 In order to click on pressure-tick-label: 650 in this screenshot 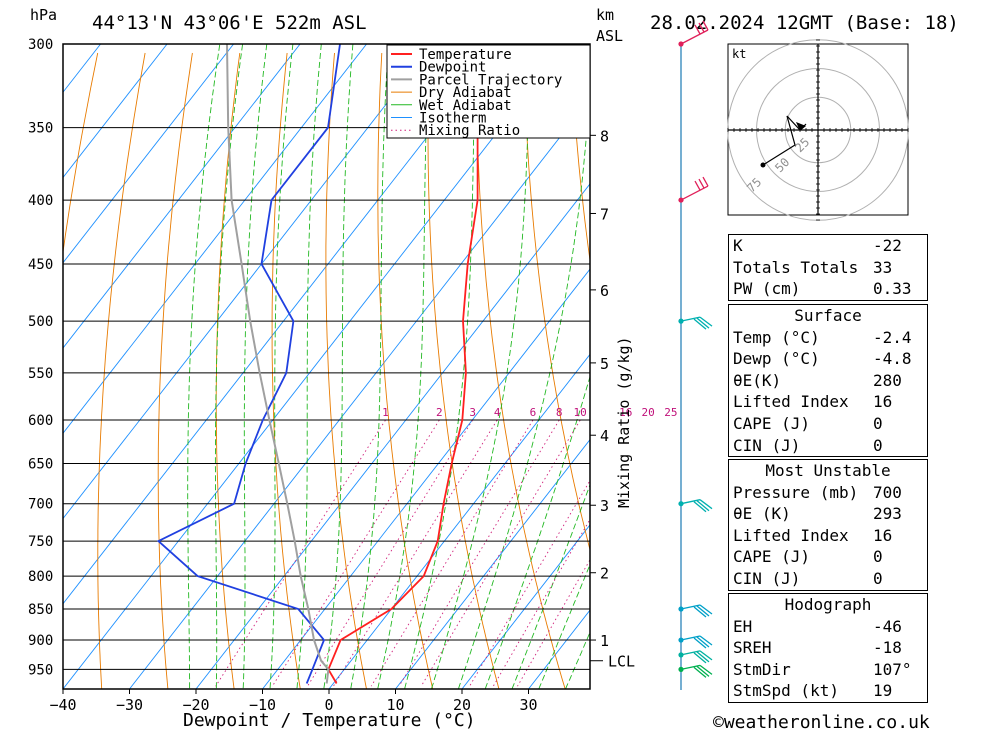, I will do `click(40, 464)`.